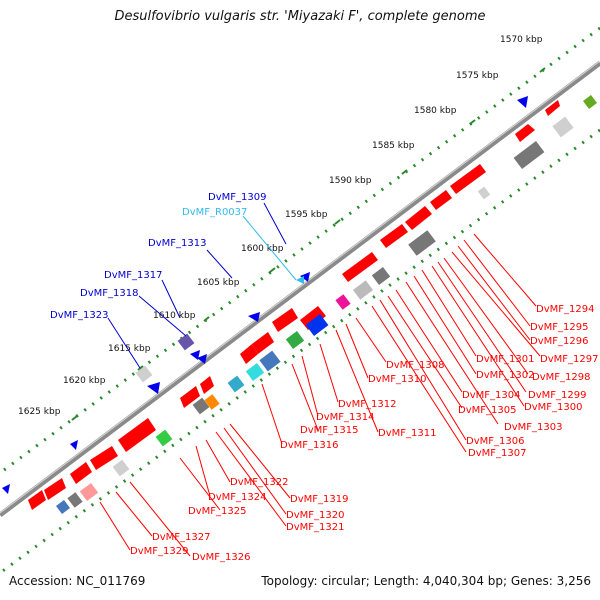 This screenshot has height=600, width=600. What do you see at coordinates (487, 410) in the screenshot?
I see `gene-label: DvMF_1305` at bounding box center [487, 410].